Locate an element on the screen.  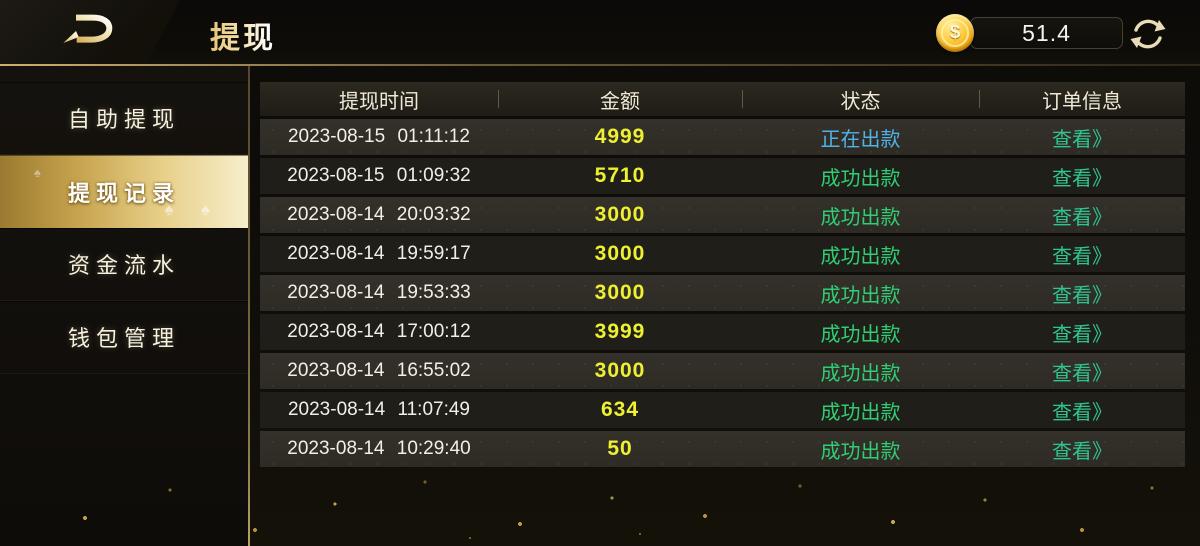
withdraw-time: 2023-08-14 10:29:40 is located at coordinates (379, 448).